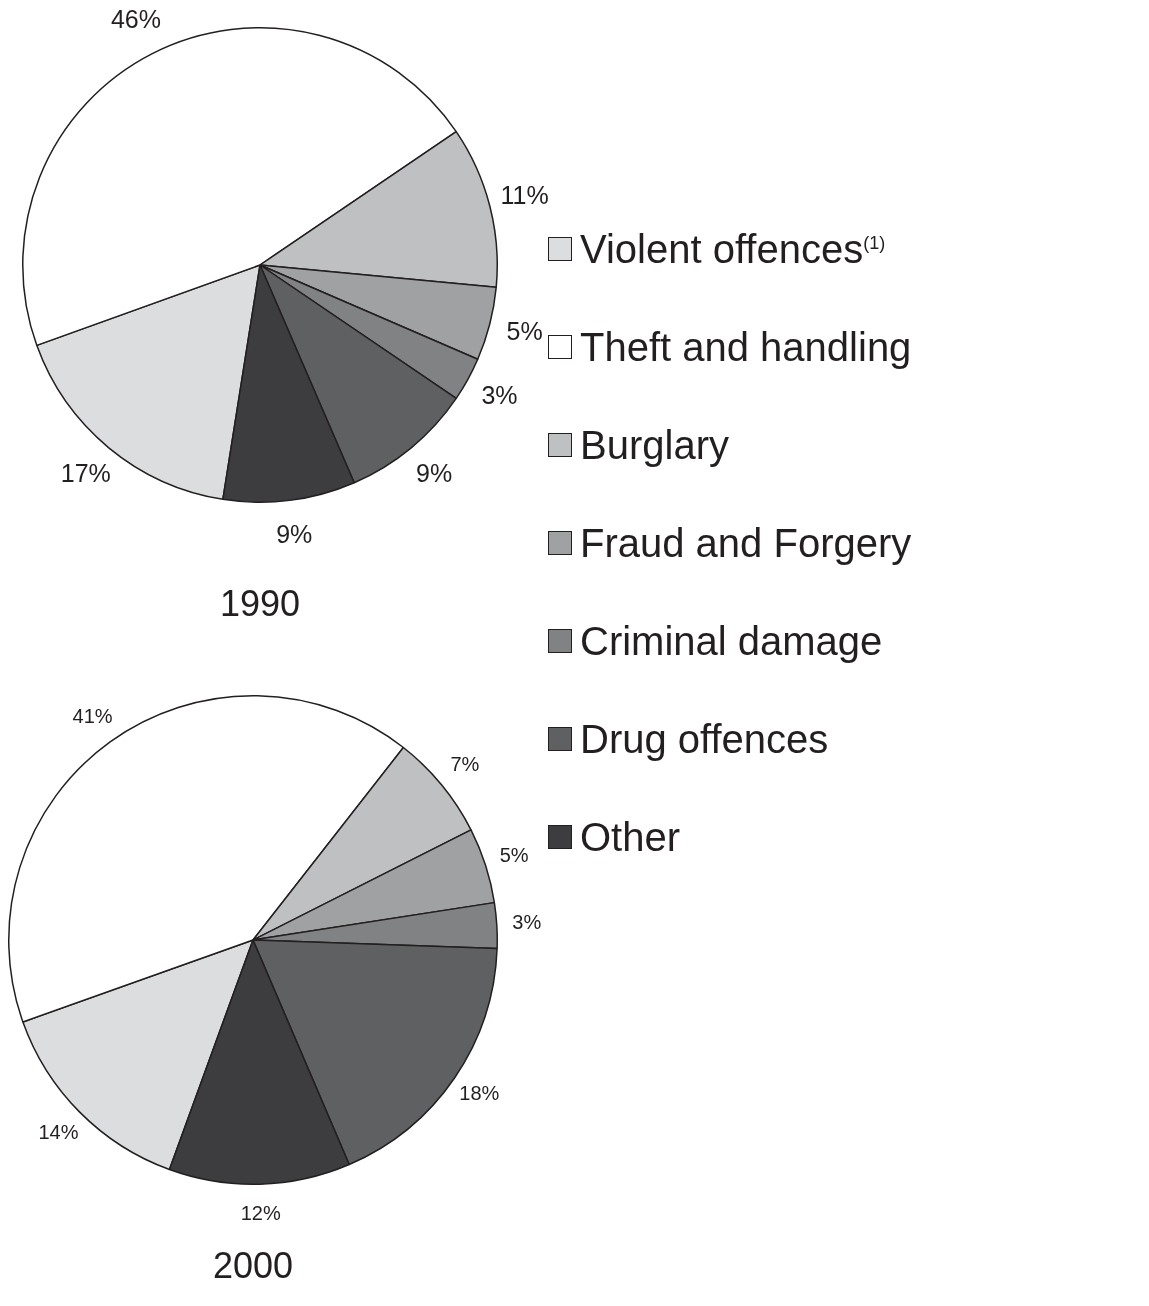 Image resolution: width=1149 pixels, height=1306 pixels. What do you see at coordinates (733, 249) in the screenshot?
I see `legend-label: Violent offences$^{(1)}$` at bounding box center [733, 249].